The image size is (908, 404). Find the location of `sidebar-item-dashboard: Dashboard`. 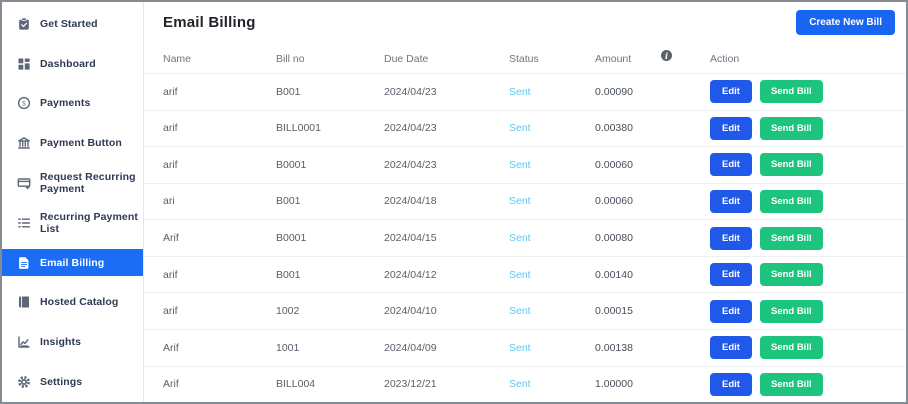

sidebar-item-dashboard: Dashboard is located at coordinates (72, 64).